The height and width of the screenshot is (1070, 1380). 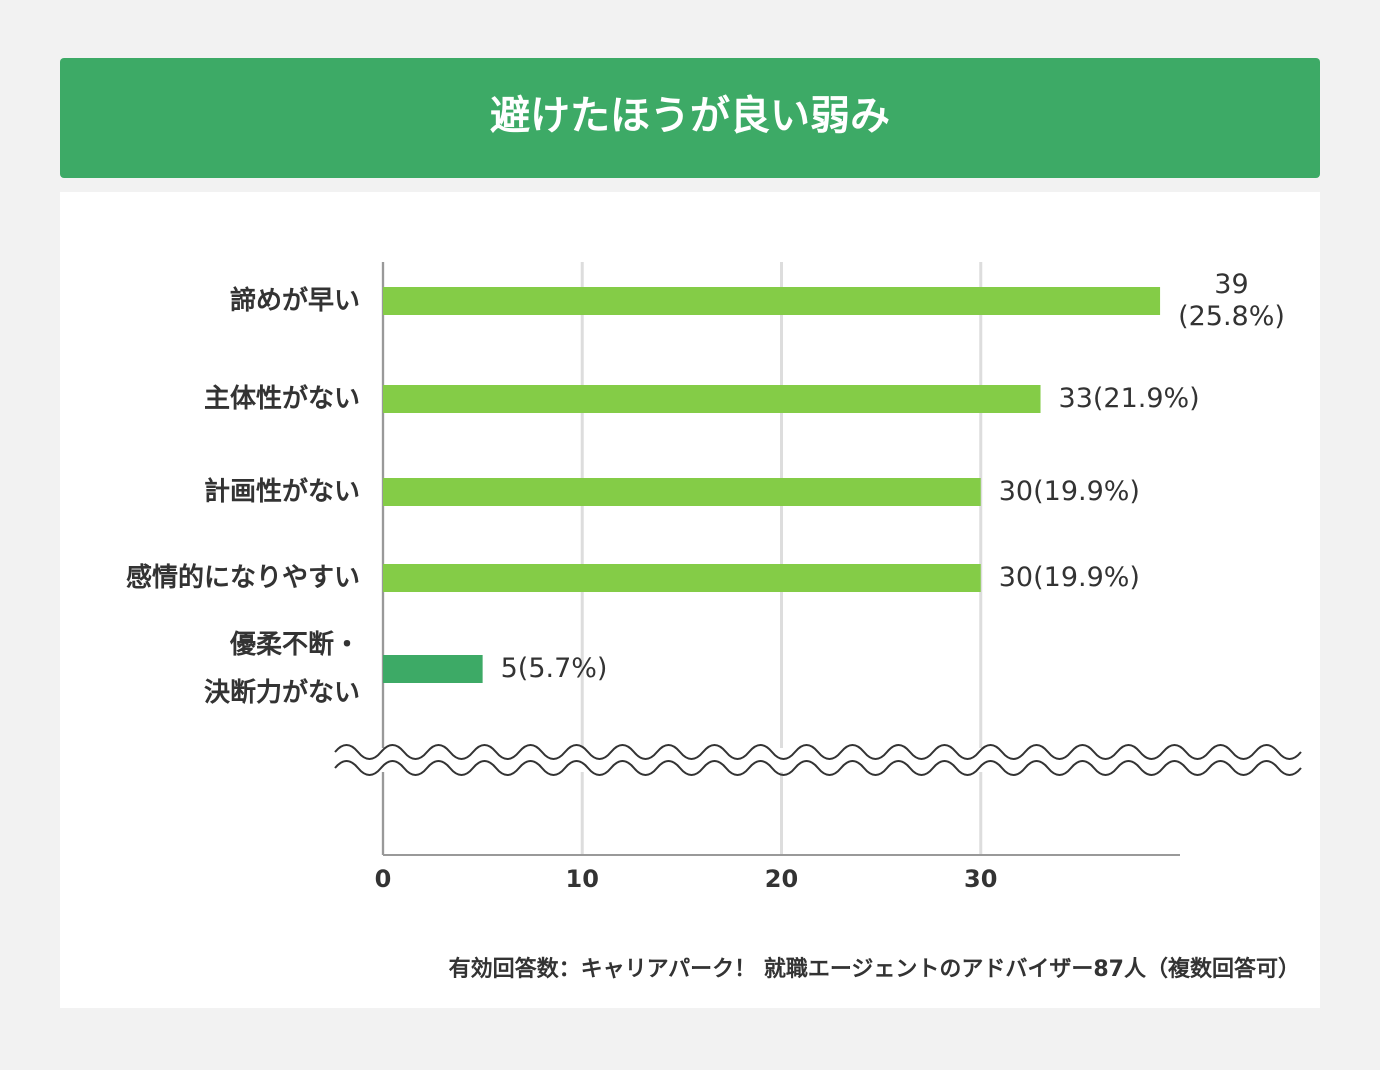 What do you see at coordinates (554, 668) in the screenshot?
I see `value-label: 5(5.7%)` at bounding box center [554, 668].